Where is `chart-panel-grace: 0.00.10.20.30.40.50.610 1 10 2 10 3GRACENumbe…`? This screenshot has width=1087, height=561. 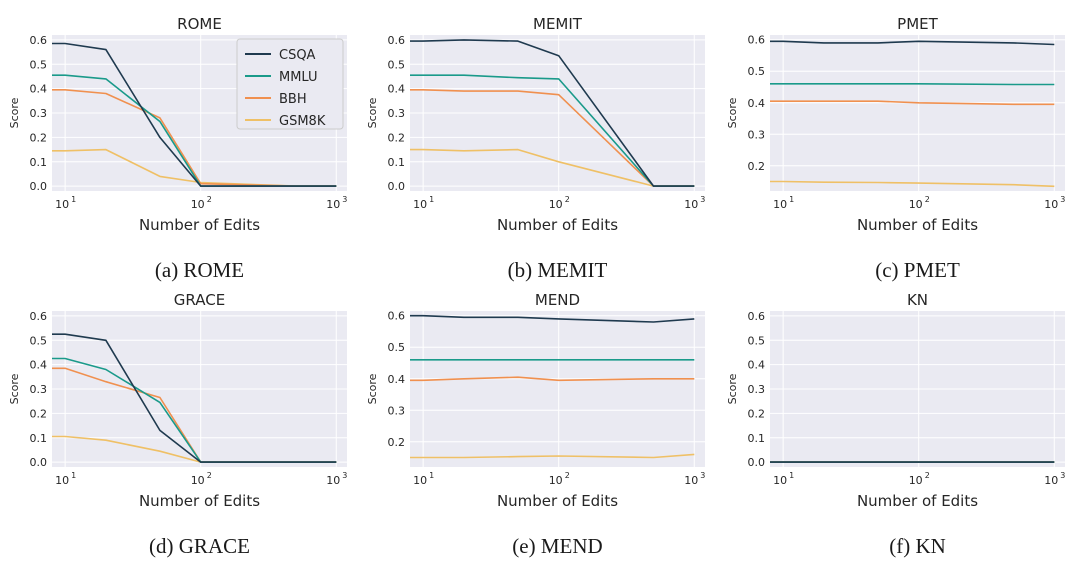 chart-panel-grace: 0.00.10.20.30.40.50.610 1 10 2 10 3GRACENumbe… is located at coordinates (177, 424).